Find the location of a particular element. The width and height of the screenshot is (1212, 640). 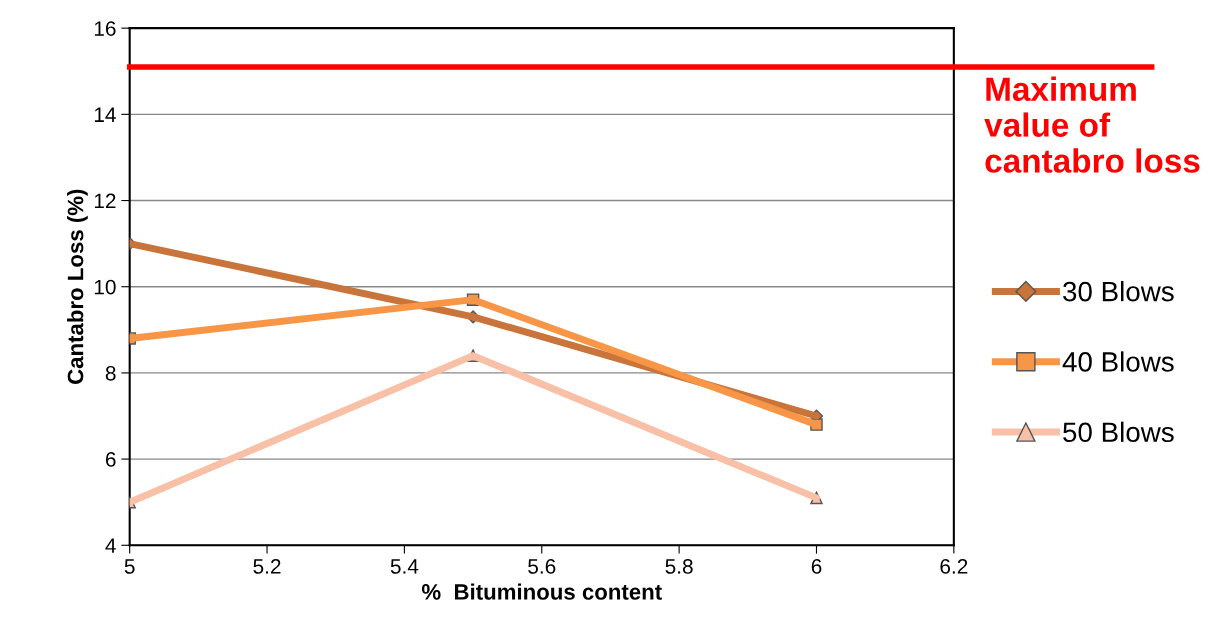

x-tick-label: 6.2 is located at coordinates (954, 566).